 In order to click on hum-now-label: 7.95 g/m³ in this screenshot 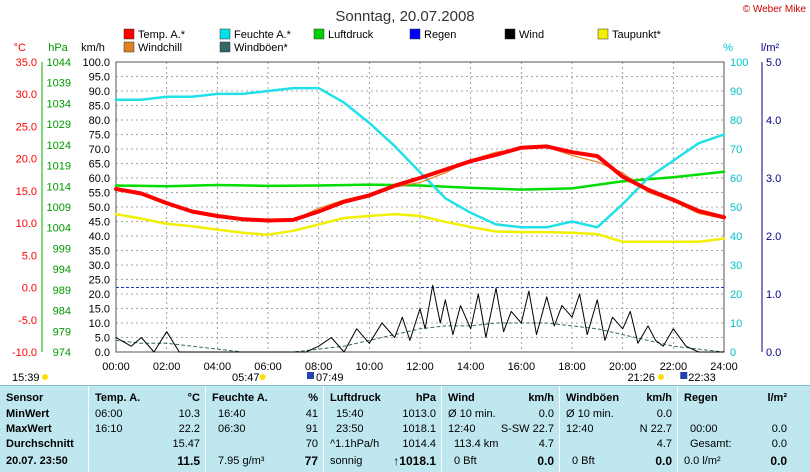, I will do `click(241, 461)`.